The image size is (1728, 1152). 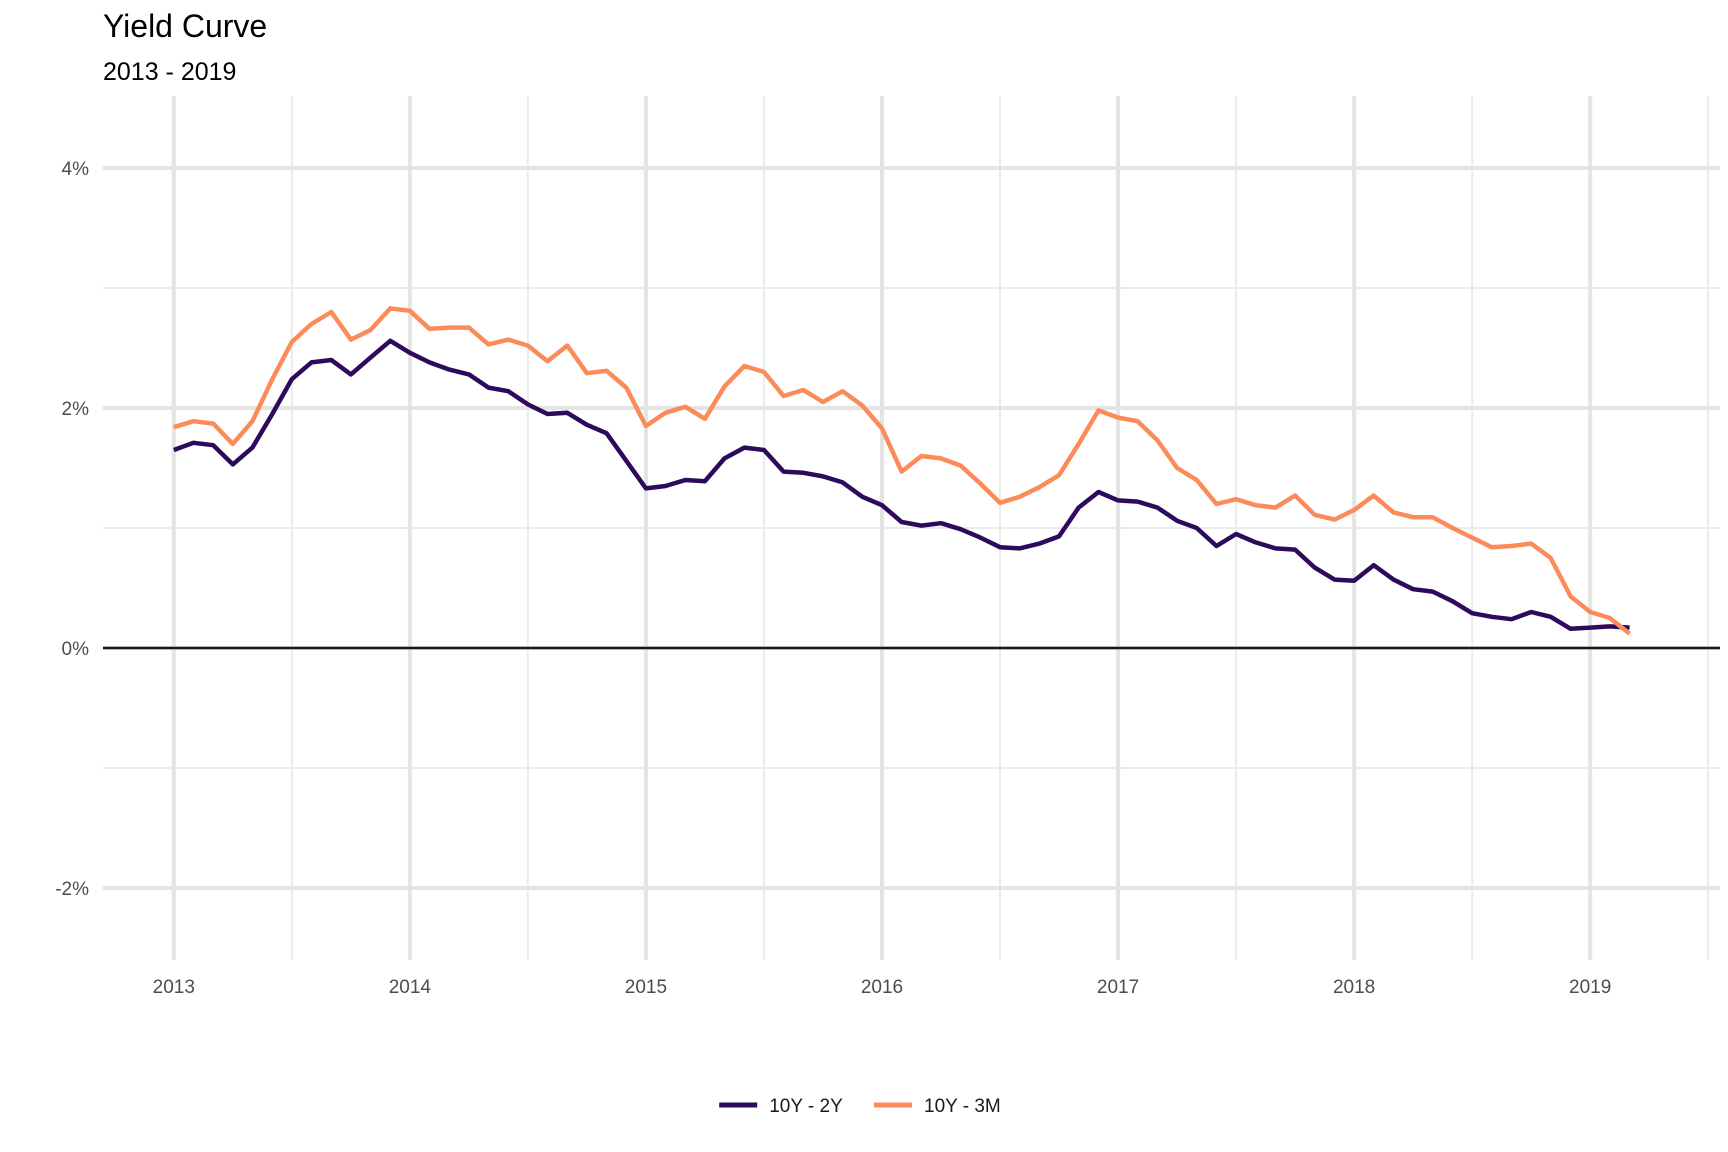 I want to click on y-tick-label: -2%, so click(x=72, y=889).